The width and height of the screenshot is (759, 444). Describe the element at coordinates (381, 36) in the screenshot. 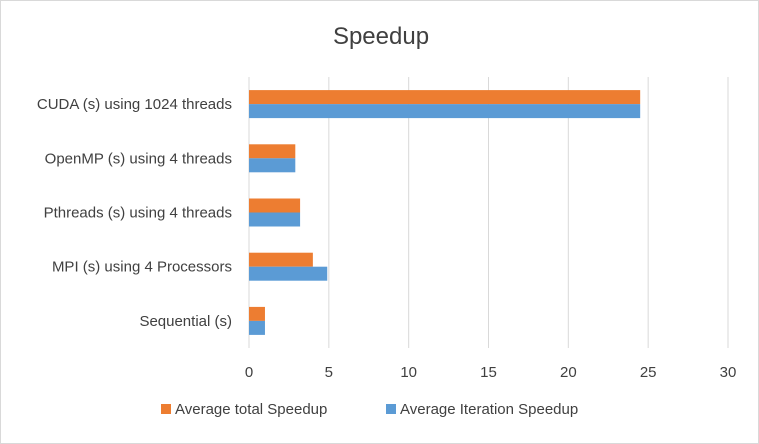

I see `chart-title: Speedup` at that location.